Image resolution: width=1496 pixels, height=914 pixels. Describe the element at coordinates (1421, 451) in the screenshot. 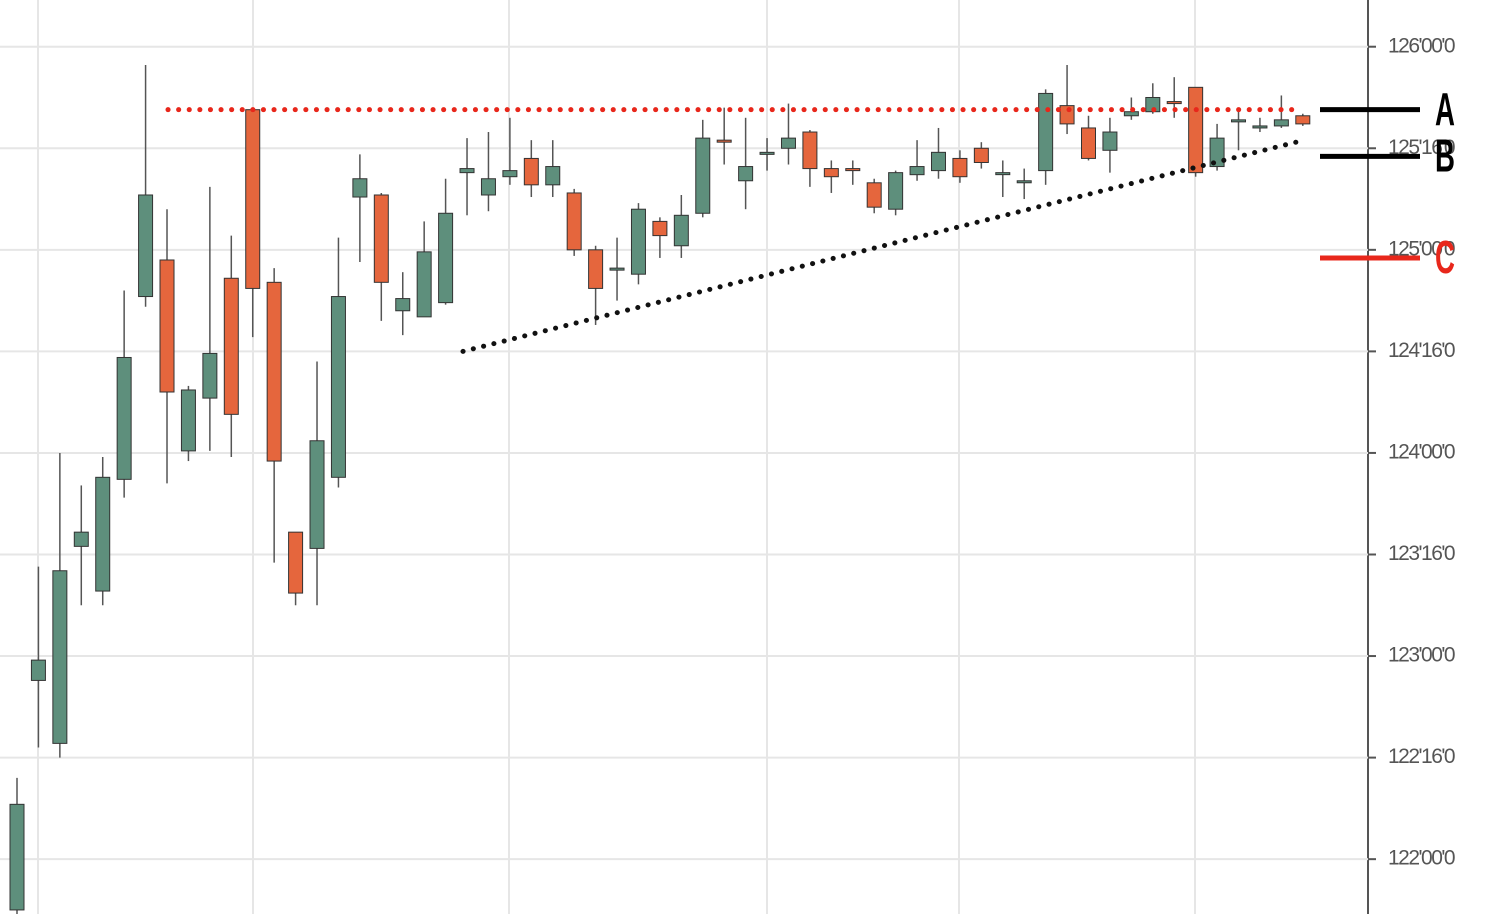

I see `y-tick-label: 124'00'0` at that location.